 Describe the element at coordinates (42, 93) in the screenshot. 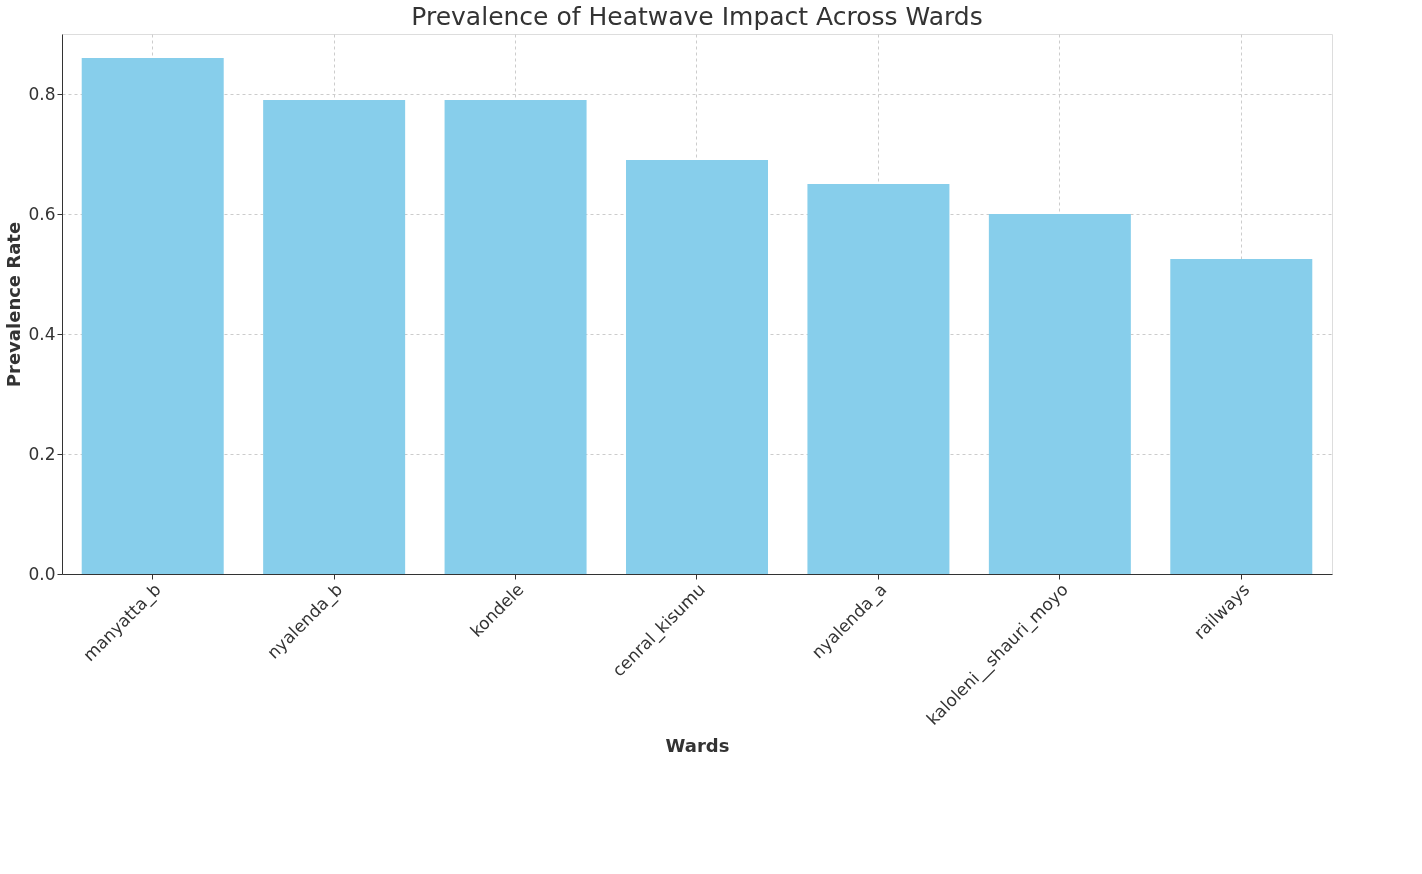

I see `y-tick-label: 0.8` at that location.